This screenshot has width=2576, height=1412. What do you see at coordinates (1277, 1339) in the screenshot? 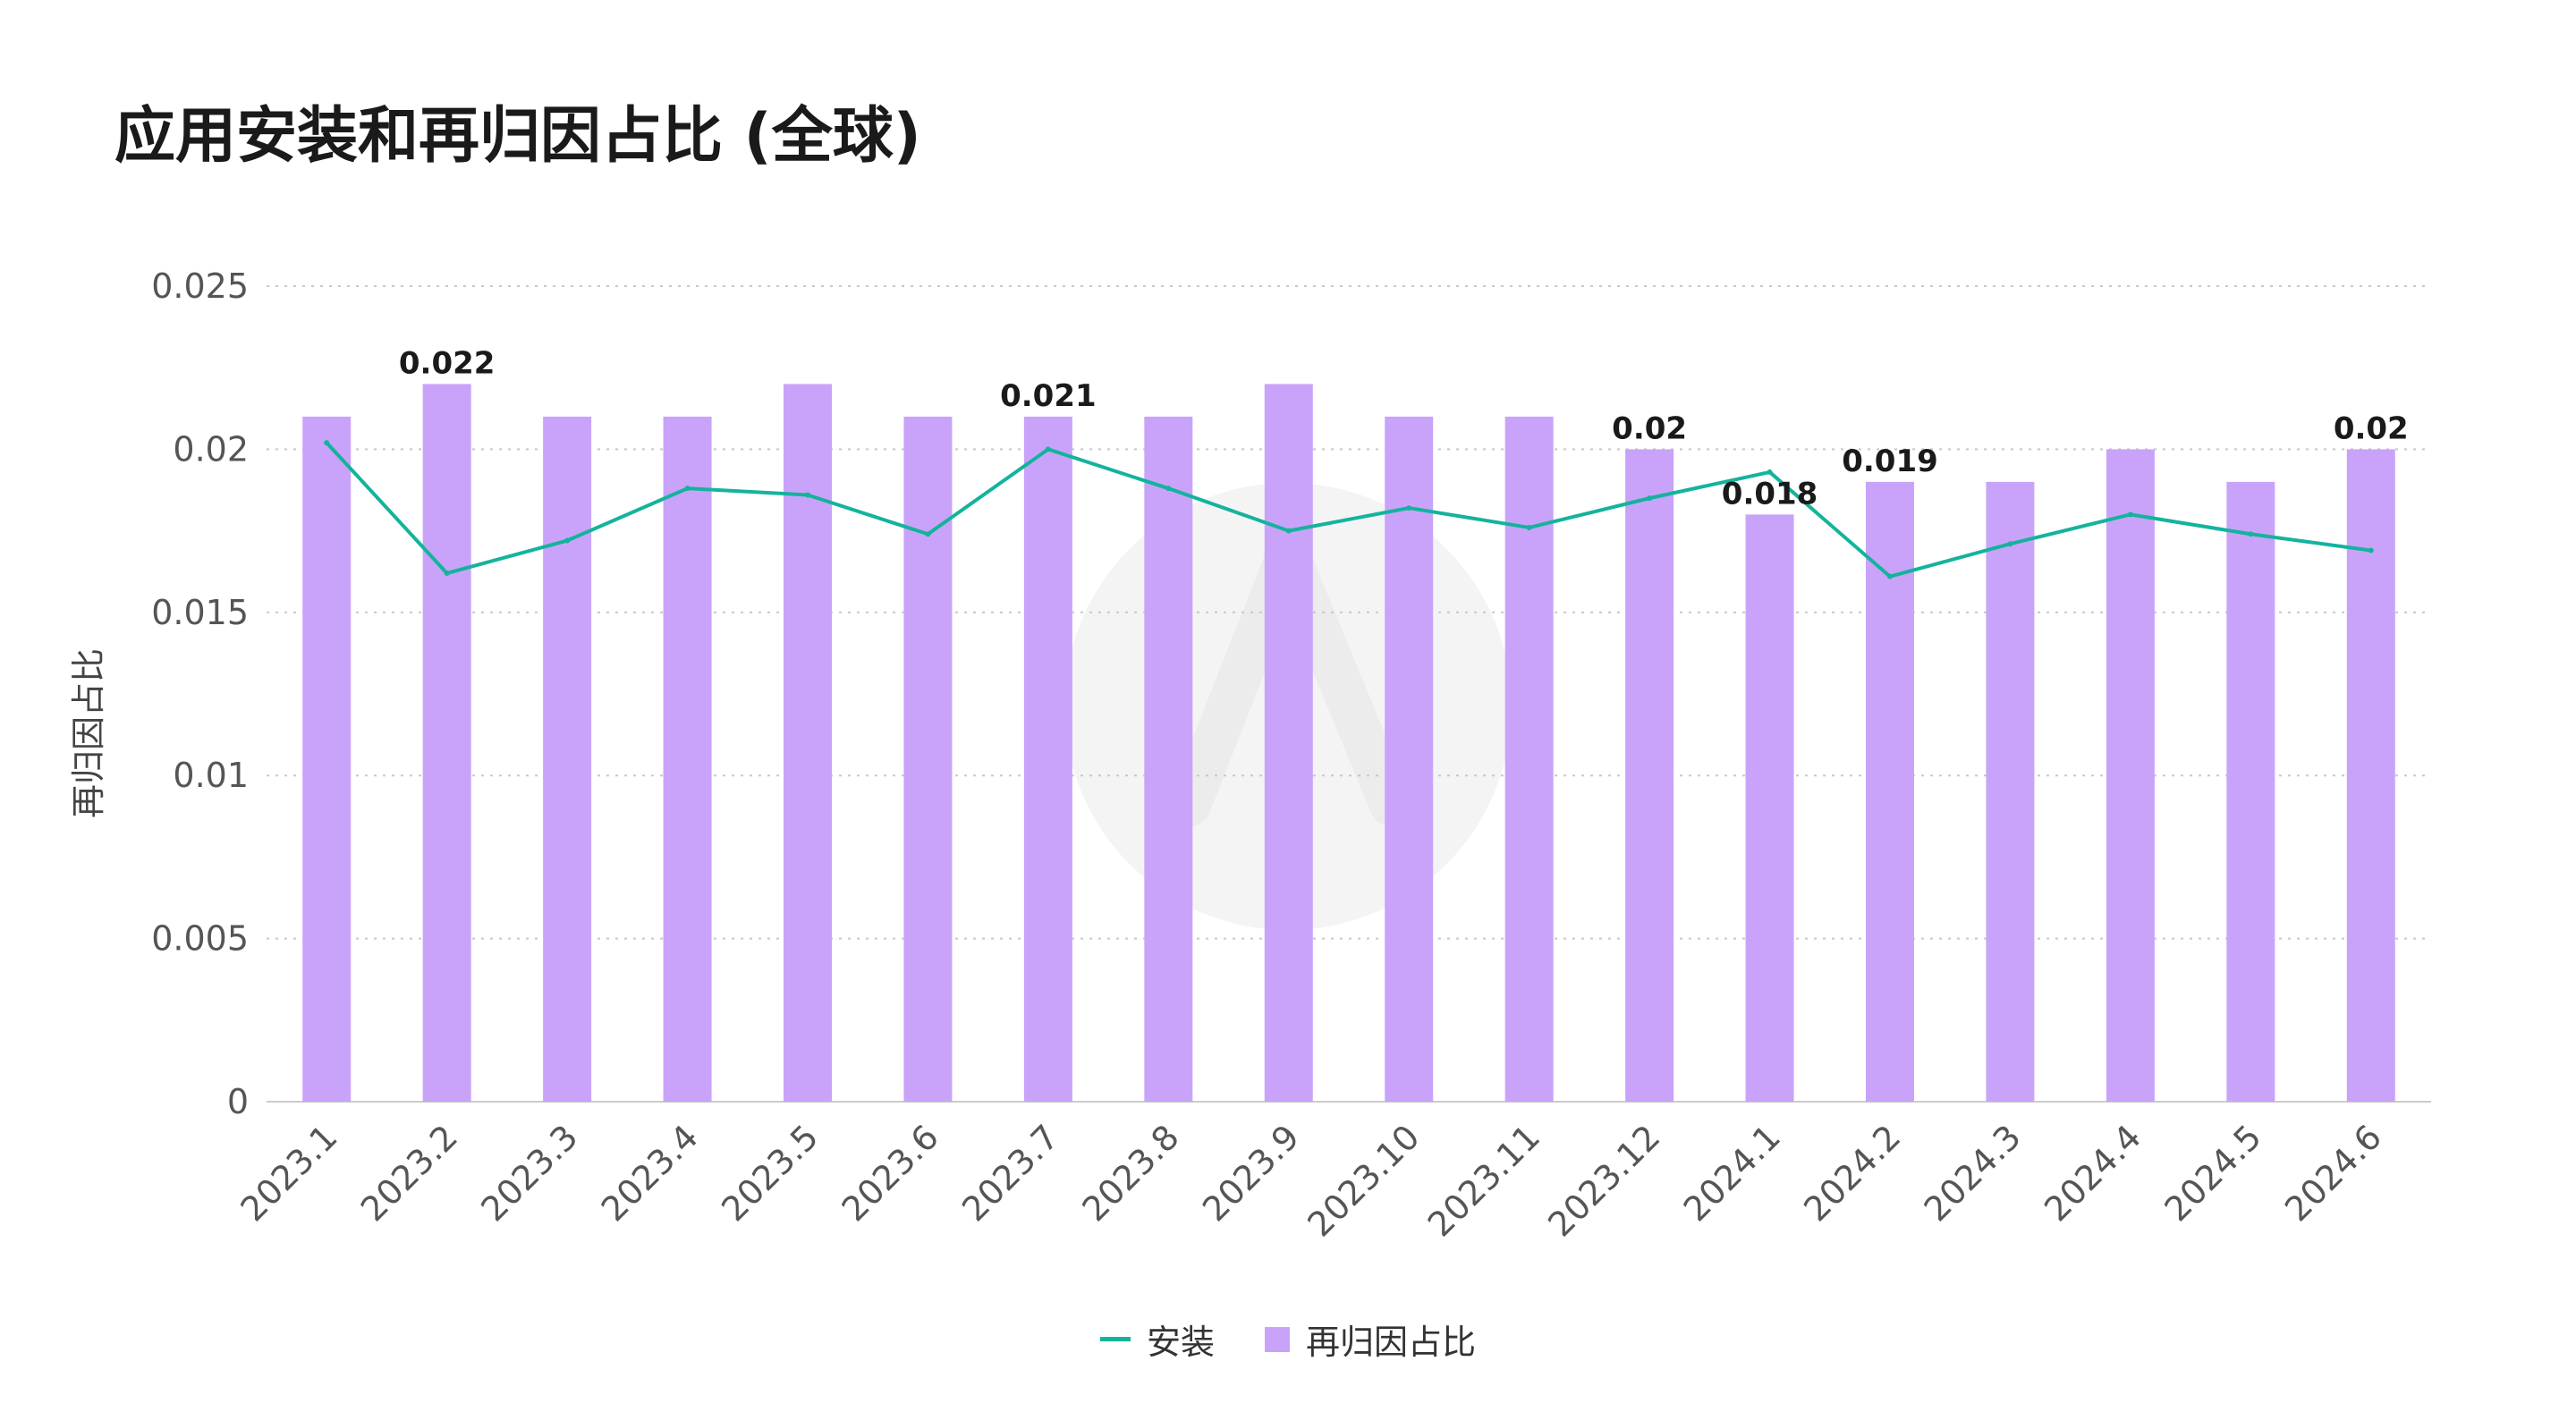
I see `legend-bar-swatch` at bounding box center [1277, 1339].